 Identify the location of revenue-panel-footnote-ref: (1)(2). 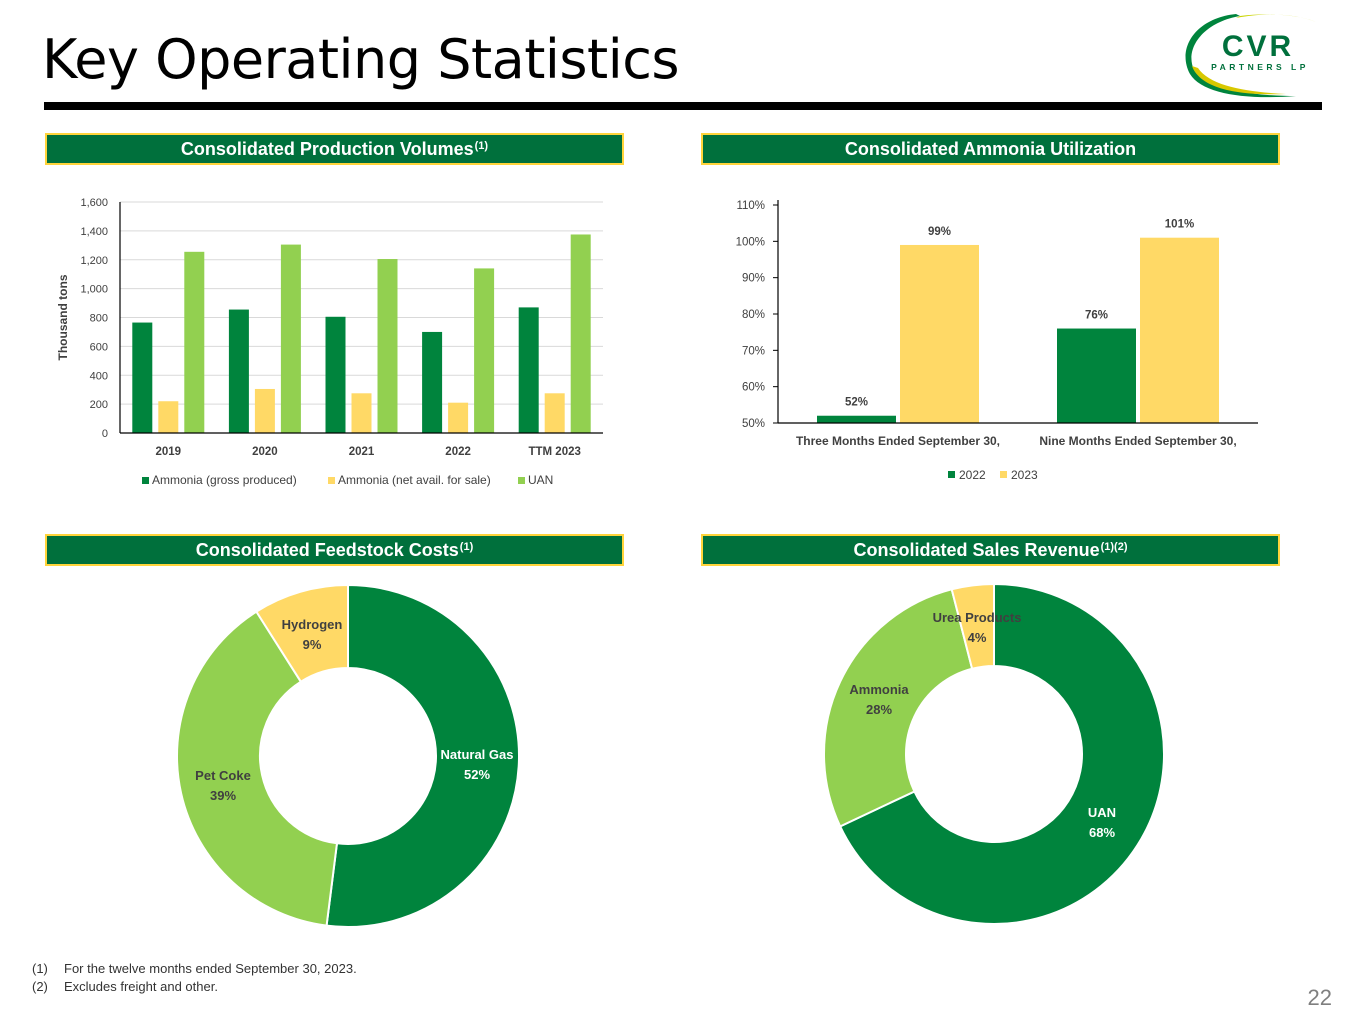
(1114, 547).